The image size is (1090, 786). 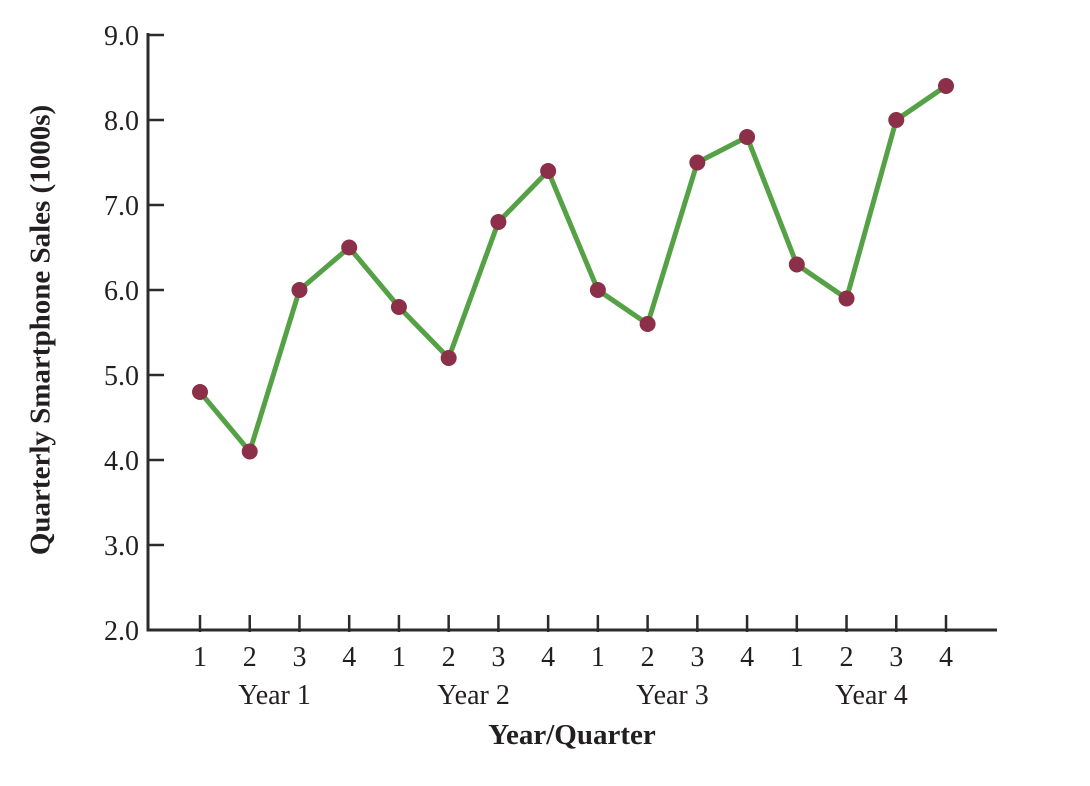 What do you see at coordinates (121, 121) in the screenshot?
I see `y-tick-label: 8.0` at bounding box center [121, 121].